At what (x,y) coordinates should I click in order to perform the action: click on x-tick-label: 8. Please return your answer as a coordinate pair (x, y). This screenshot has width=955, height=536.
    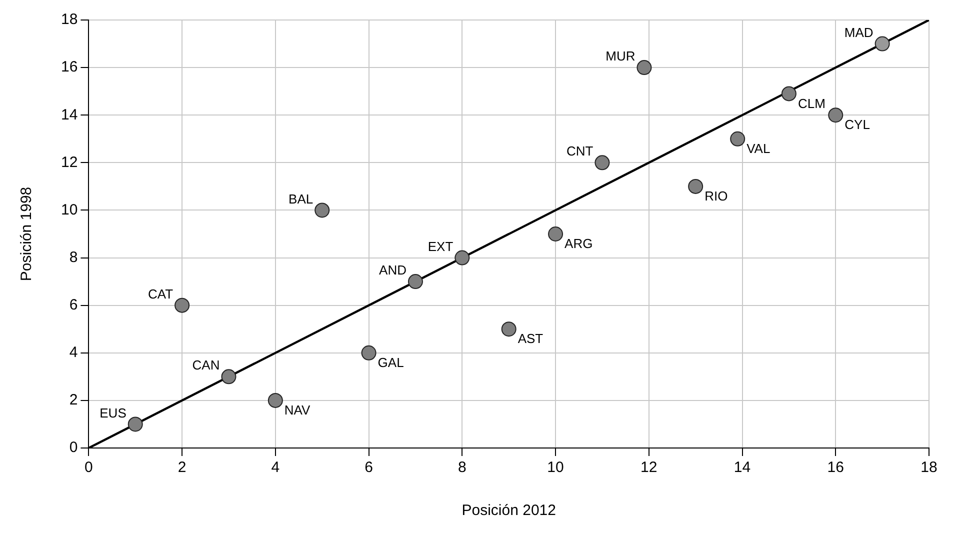
    Looking at the image, I should click on (462, 467).